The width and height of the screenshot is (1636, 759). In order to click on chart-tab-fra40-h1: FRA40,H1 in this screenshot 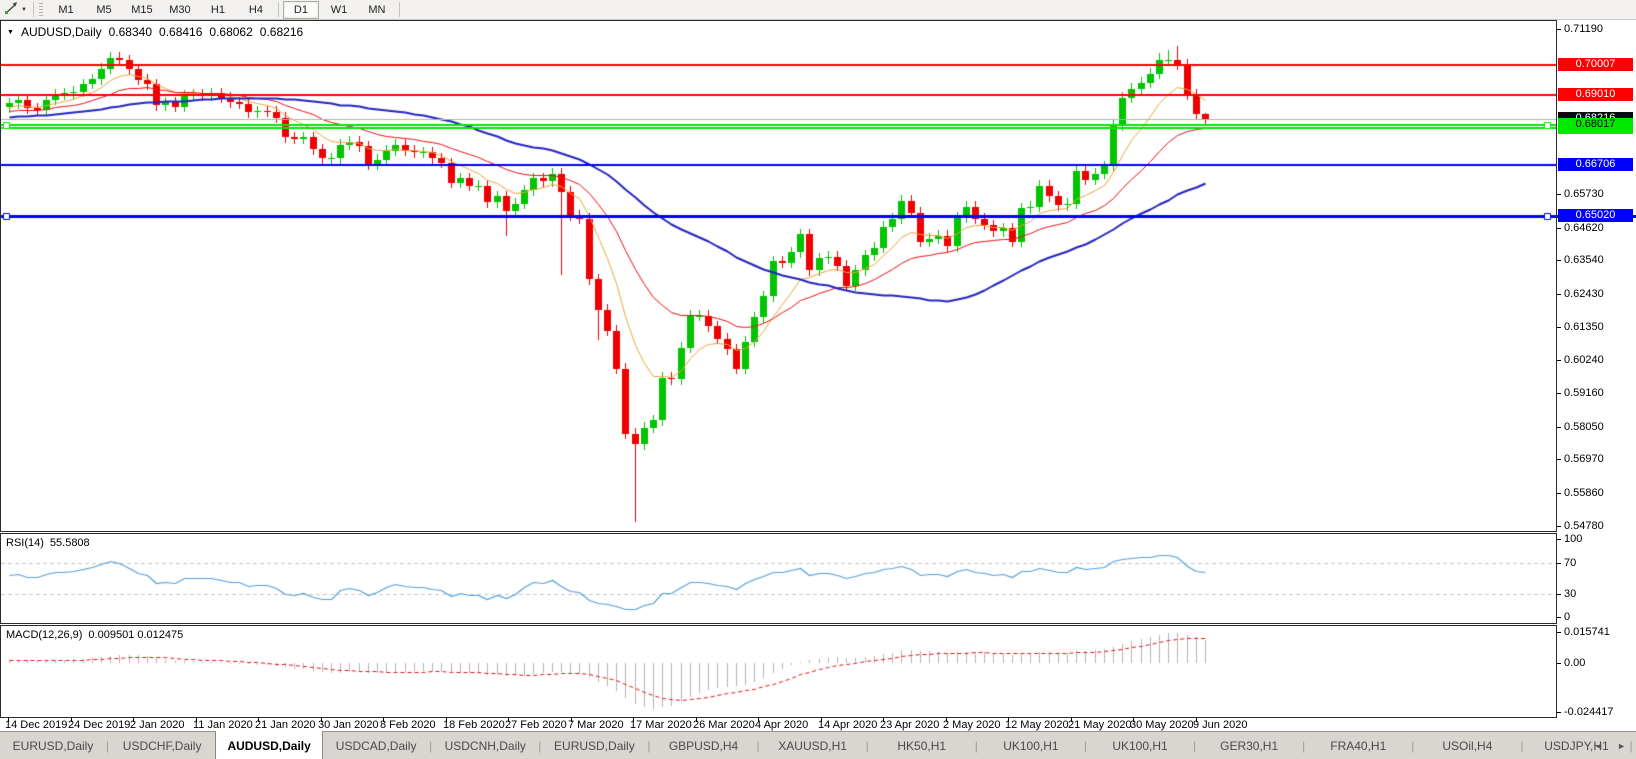, I will do `click(1358, 746)`.